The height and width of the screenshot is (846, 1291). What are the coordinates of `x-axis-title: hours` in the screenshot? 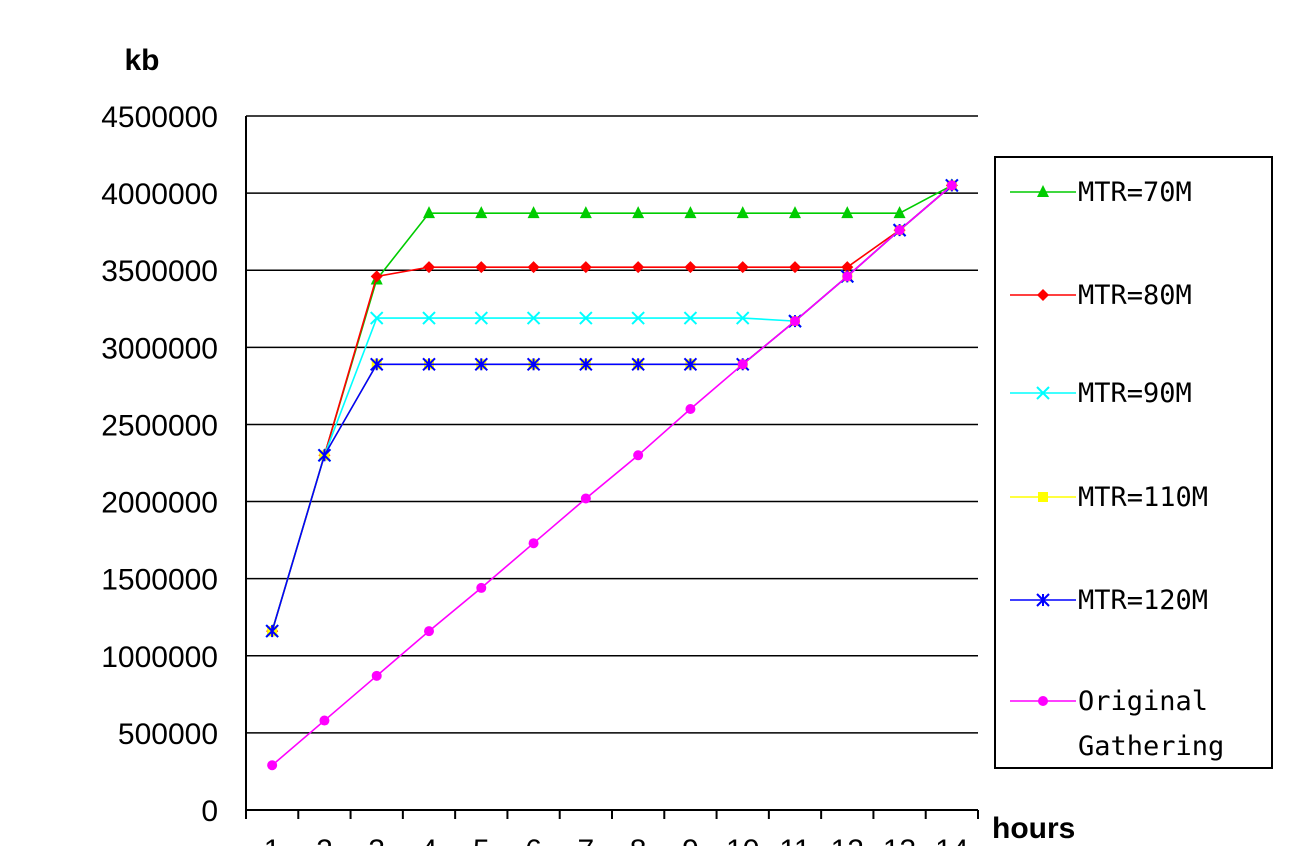 It's located at (1033, 828).